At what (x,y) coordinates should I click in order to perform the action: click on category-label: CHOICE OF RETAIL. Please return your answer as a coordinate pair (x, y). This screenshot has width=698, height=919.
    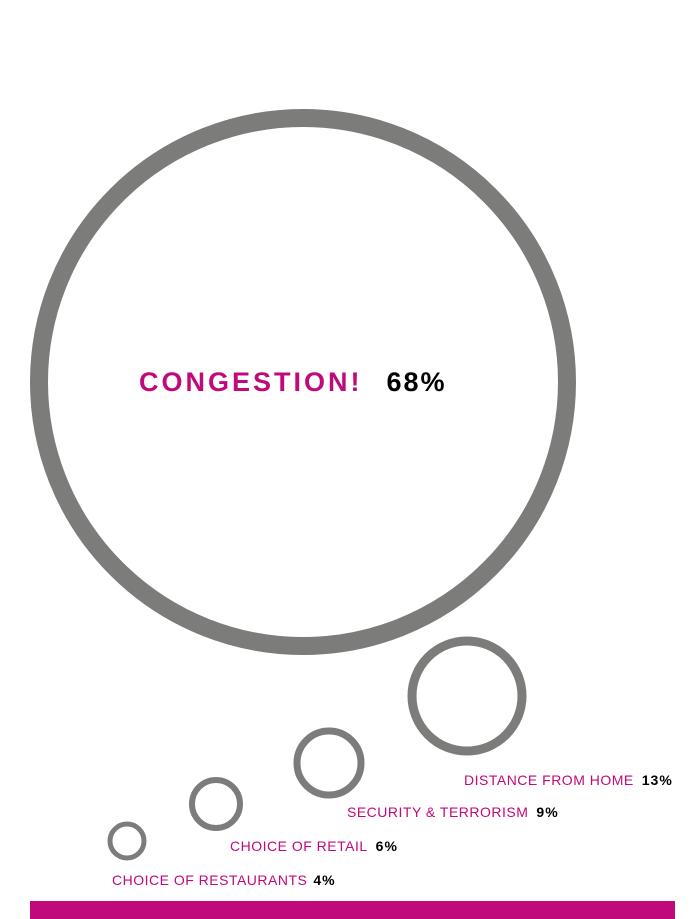
    Looking at the image, I should click on (299, 846).